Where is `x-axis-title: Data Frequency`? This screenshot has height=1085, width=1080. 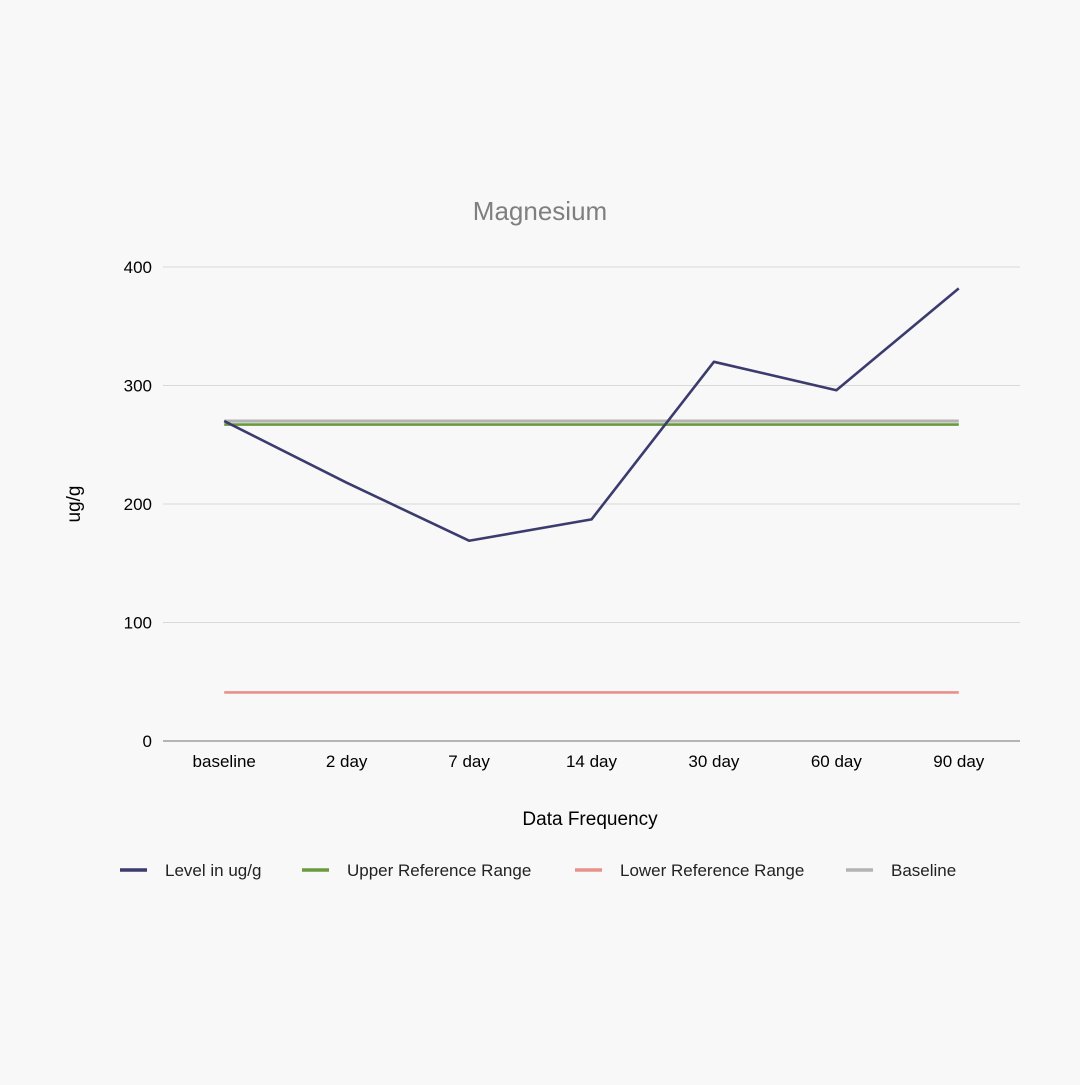
x-axis-title: Data Frequency is located at coordinates (590, 819).